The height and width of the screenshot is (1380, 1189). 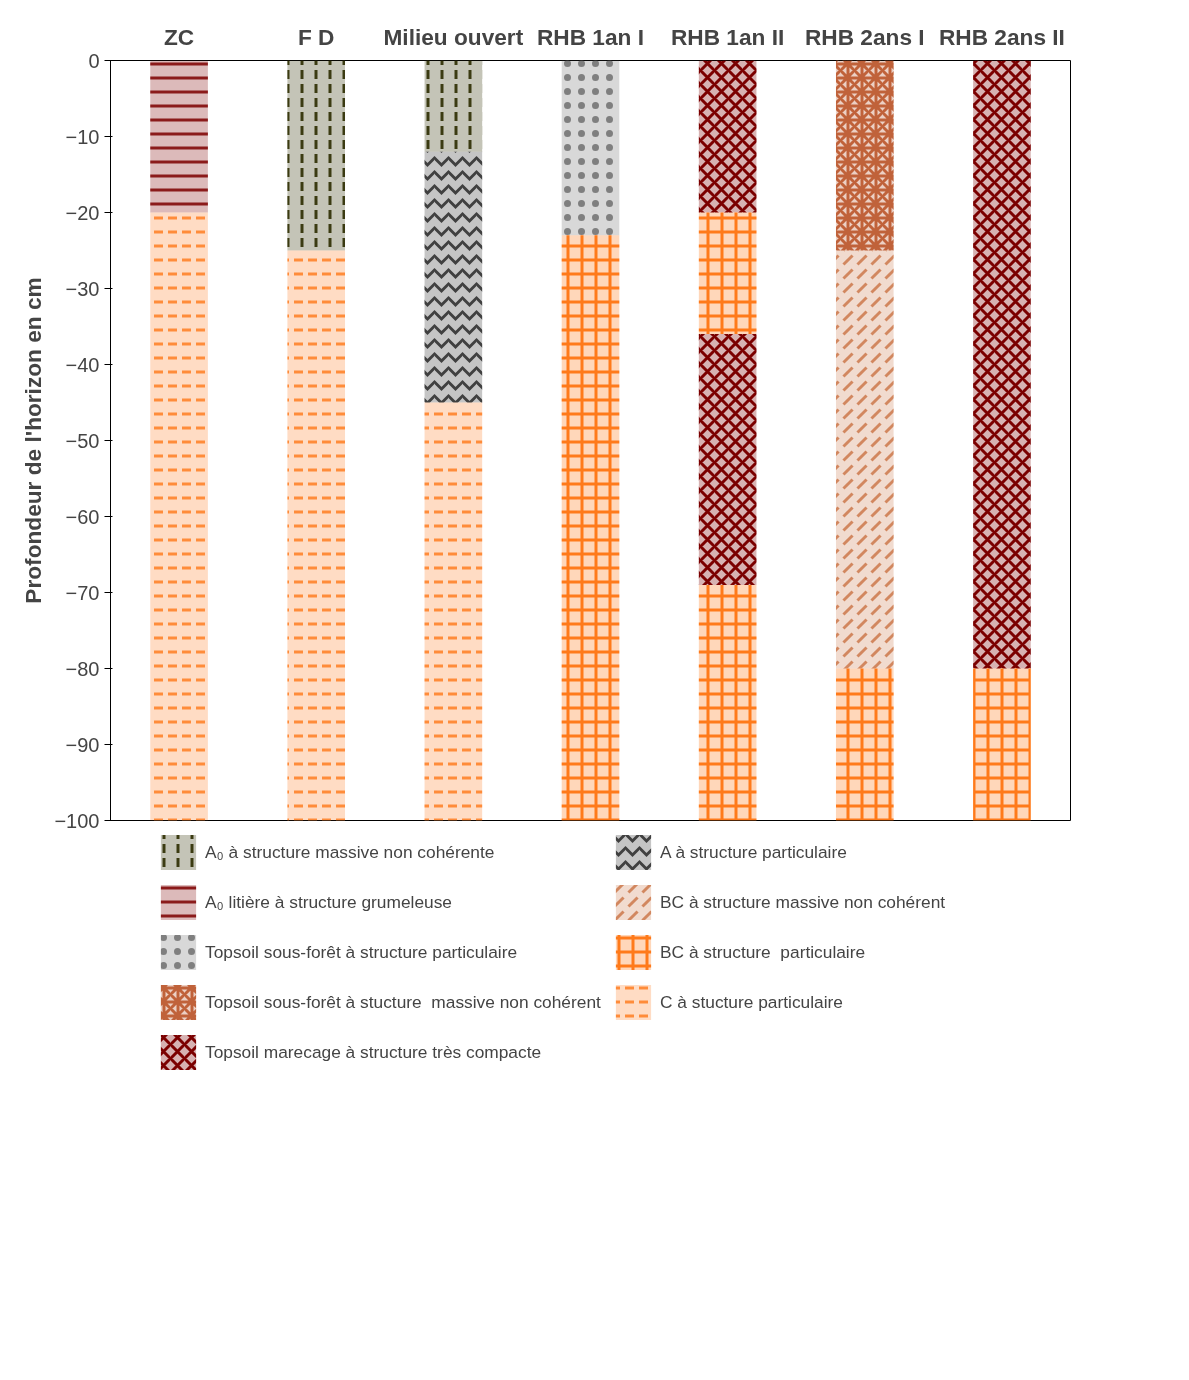 What do you see at coordinates (329, 902) in the screenshot?
I see `legend-label: A₀ litière à structure grumeleuse` at bounding box center [329, 902].